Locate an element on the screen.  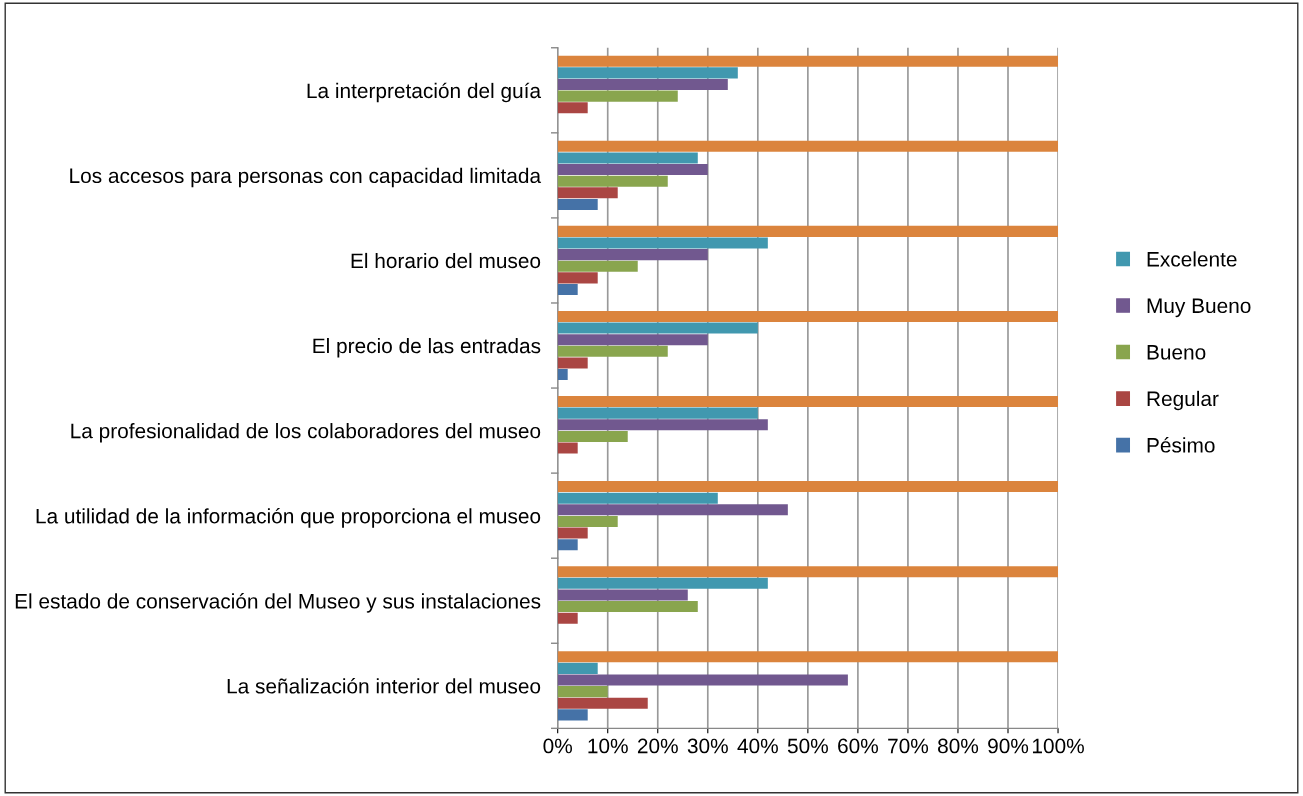
y-tick-label: La señalización interior del museo is located at coordinates (384, 686).